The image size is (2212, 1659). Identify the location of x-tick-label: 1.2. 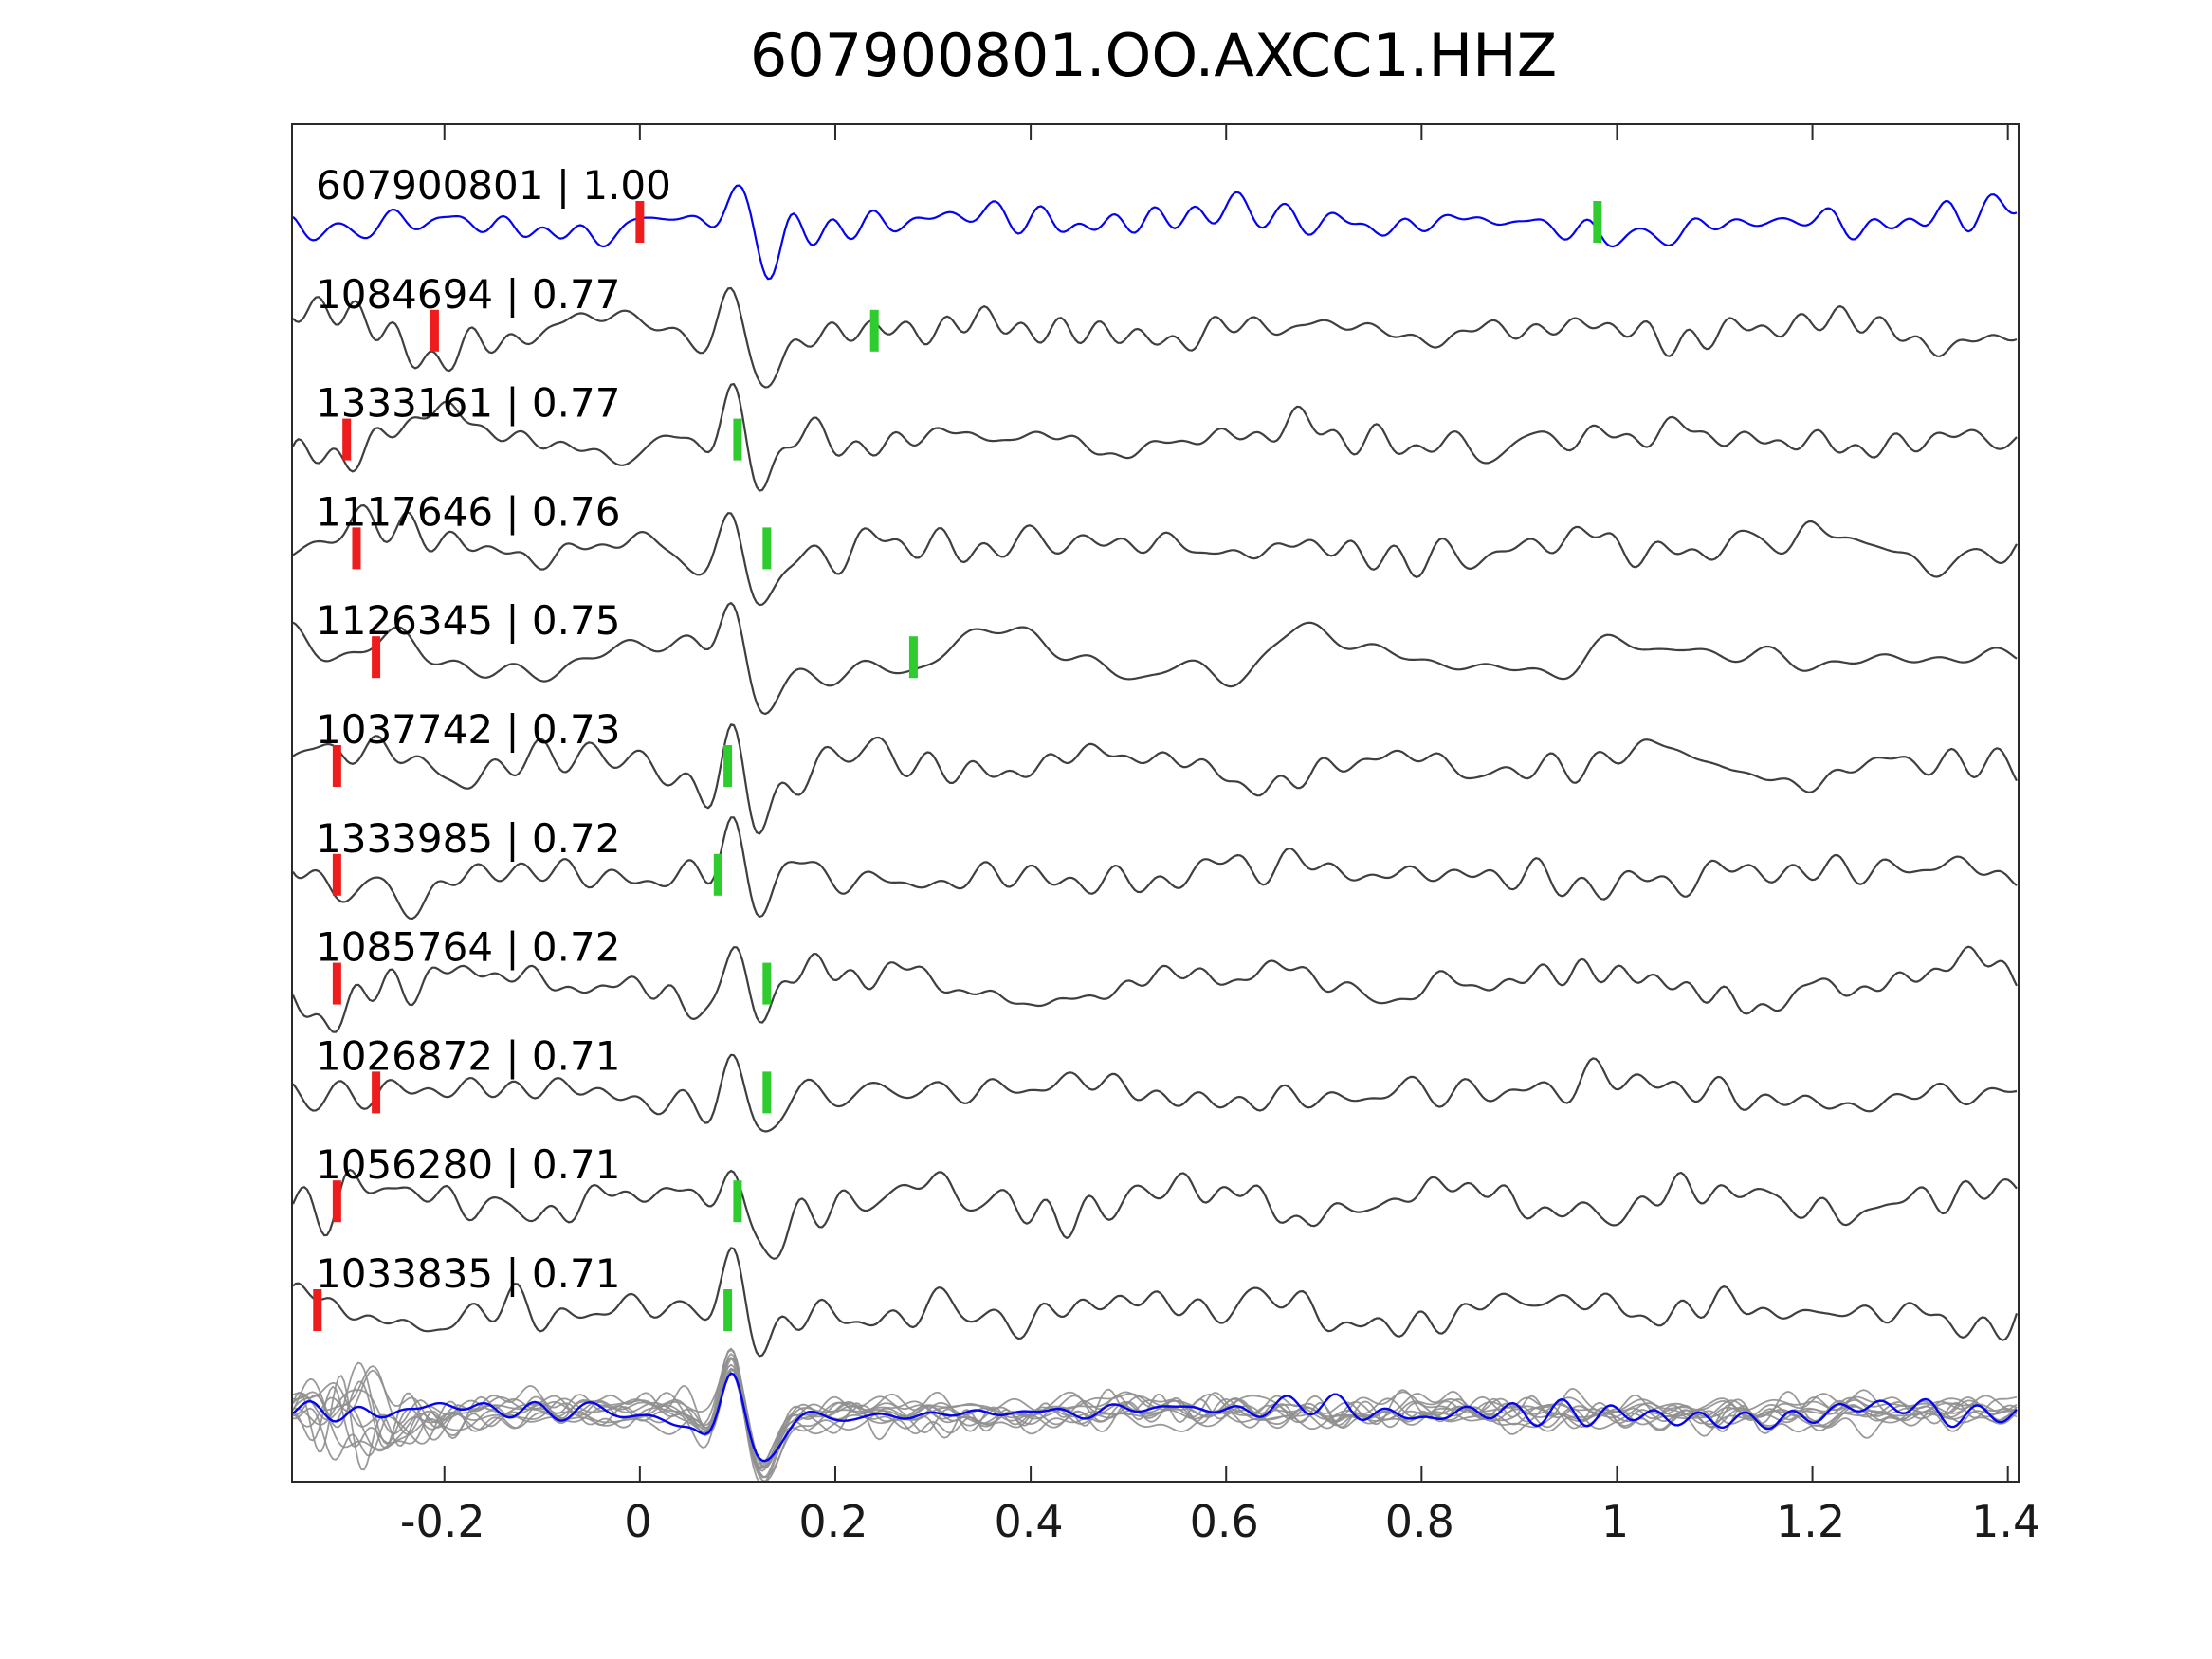
(1810, 1521).